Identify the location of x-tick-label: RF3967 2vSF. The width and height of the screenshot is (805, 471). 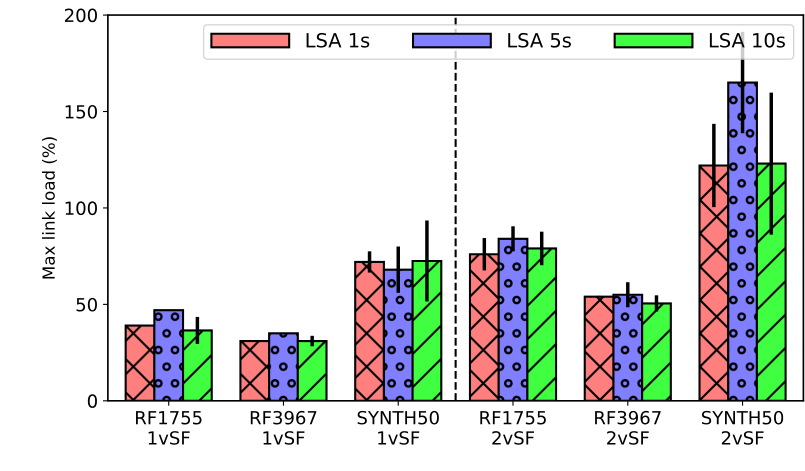
(628, 427).